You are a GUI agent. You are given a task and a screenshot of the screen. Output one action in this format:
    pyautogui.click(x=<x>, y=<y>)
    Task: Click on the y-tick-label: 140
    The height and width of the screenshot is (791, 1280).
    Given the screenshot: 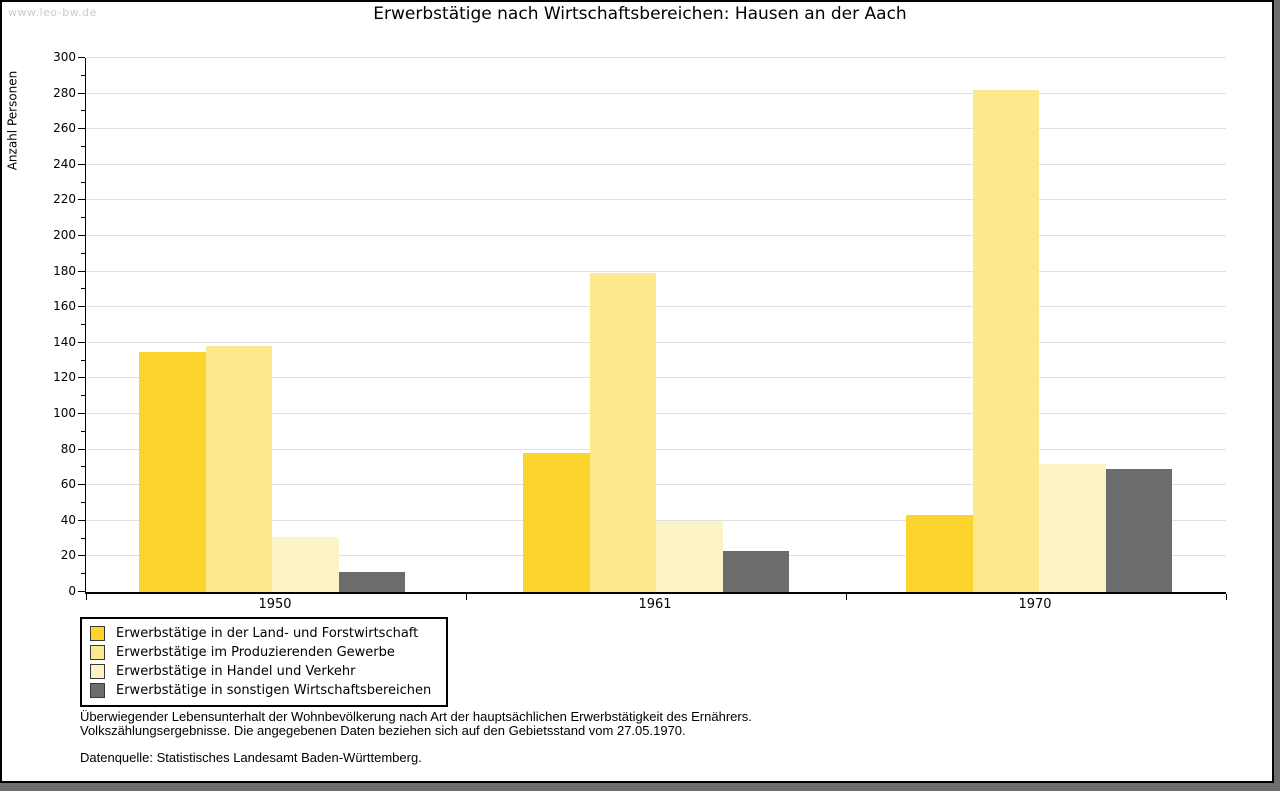 What is the action you would take?
    pyautogui.click(x=64, y=341)
    